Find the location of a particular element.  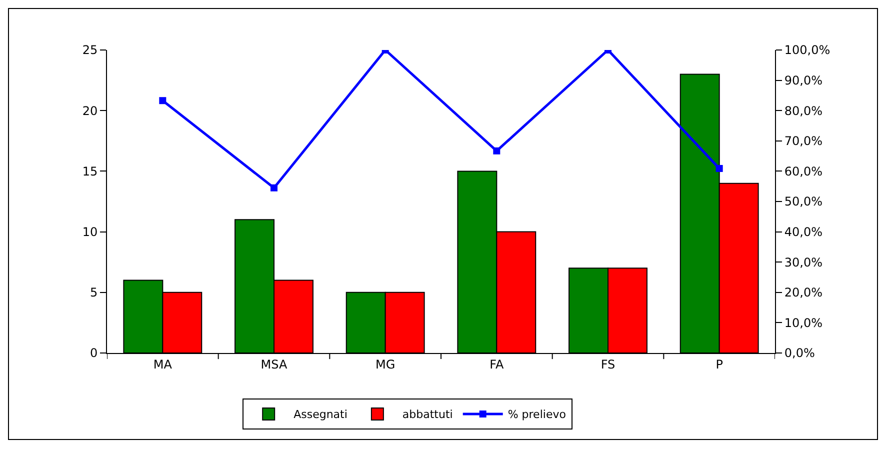

y-tick-label: 15 is located at coordinates (90, 171).